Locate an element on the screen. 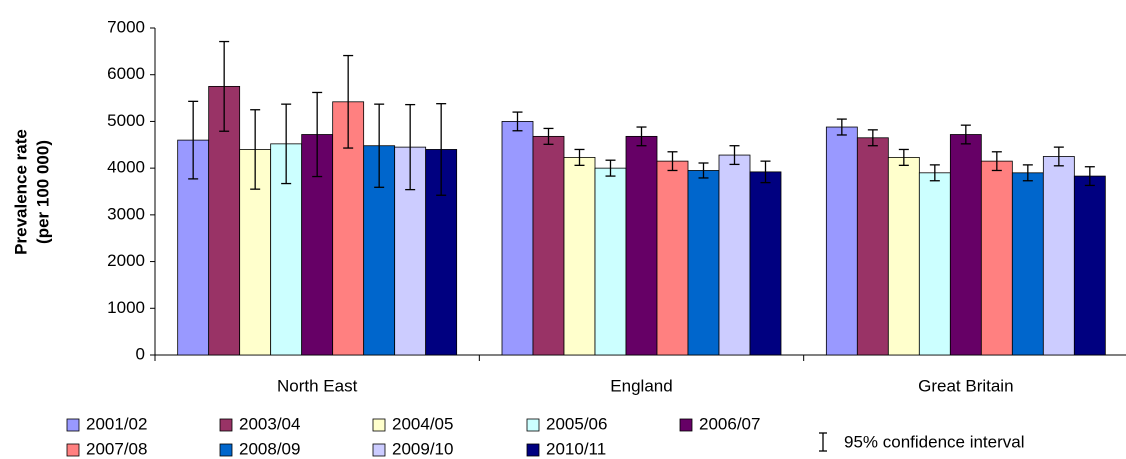  y-tick-label: 1000 is located at coordinates (126, 307).